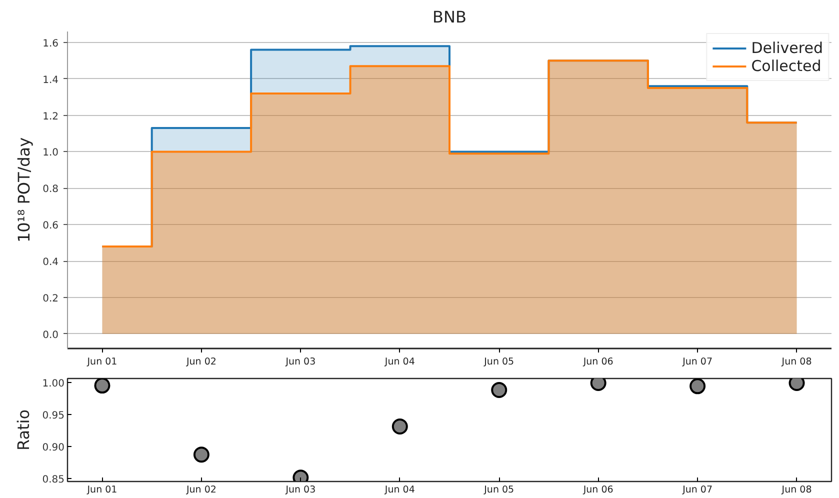  I want to click on y-tick-label: 0.8, so click(50, 190).